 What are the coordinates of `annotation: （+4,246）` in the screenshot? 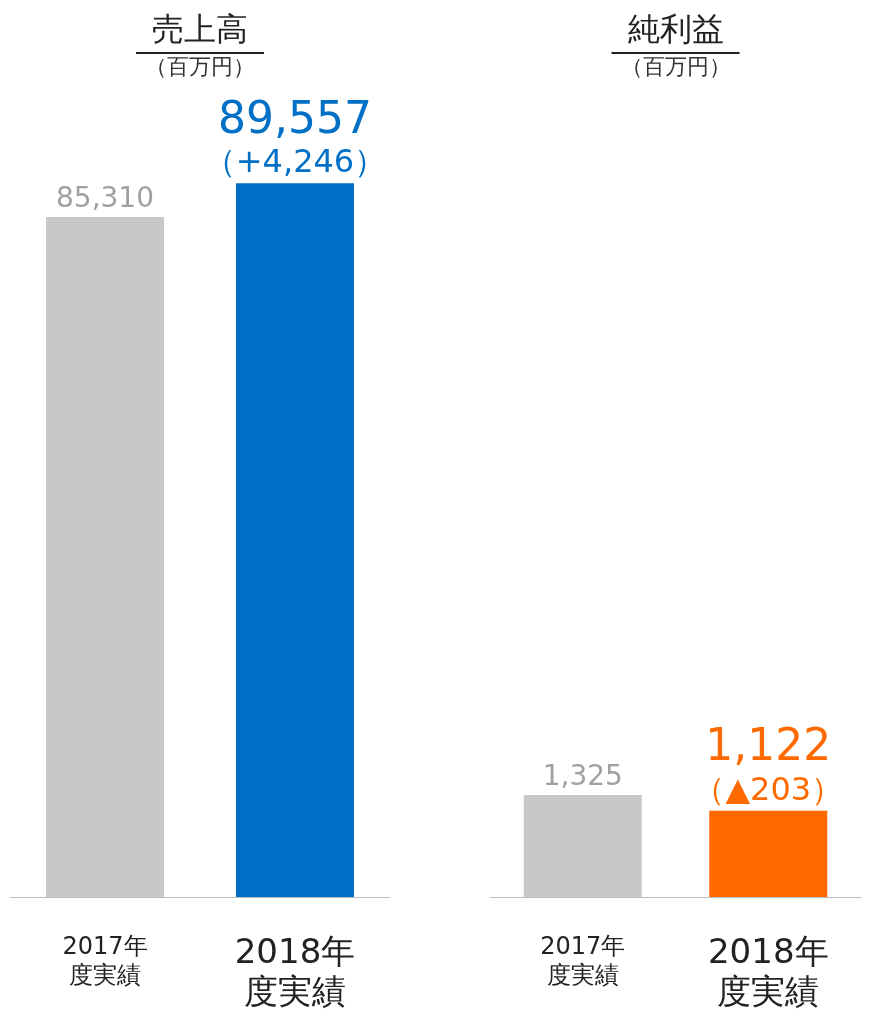 It's located at (295, 161).